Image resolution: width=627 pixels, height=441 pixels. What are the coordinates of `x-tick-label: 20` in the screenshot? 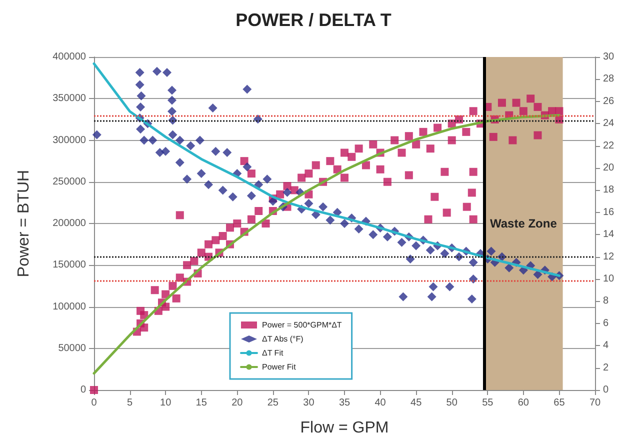 It's located at (238, 403).